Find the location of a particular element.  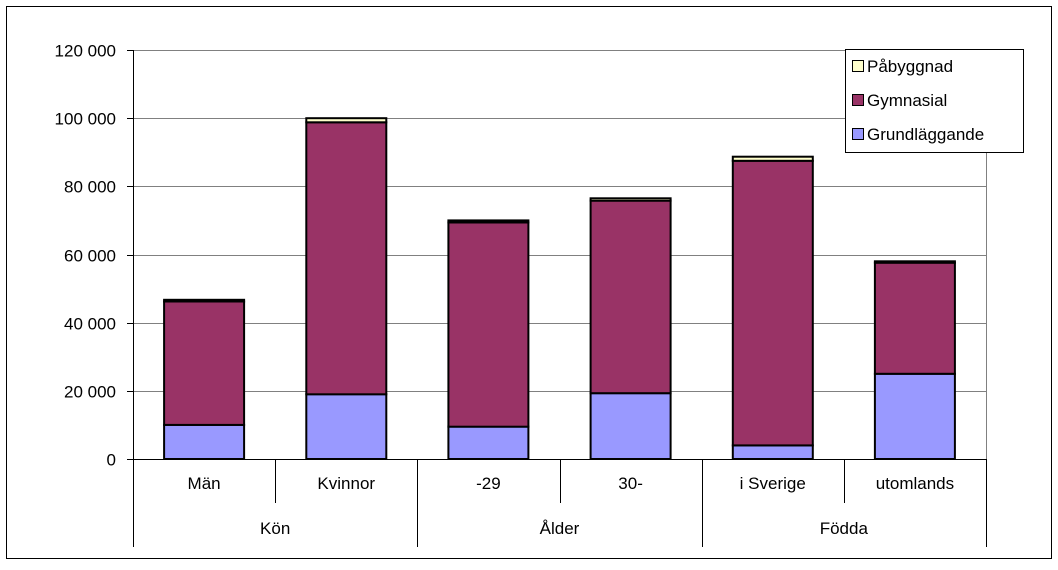

bar-grundläggande-1 is located at coordinates (204, 441).